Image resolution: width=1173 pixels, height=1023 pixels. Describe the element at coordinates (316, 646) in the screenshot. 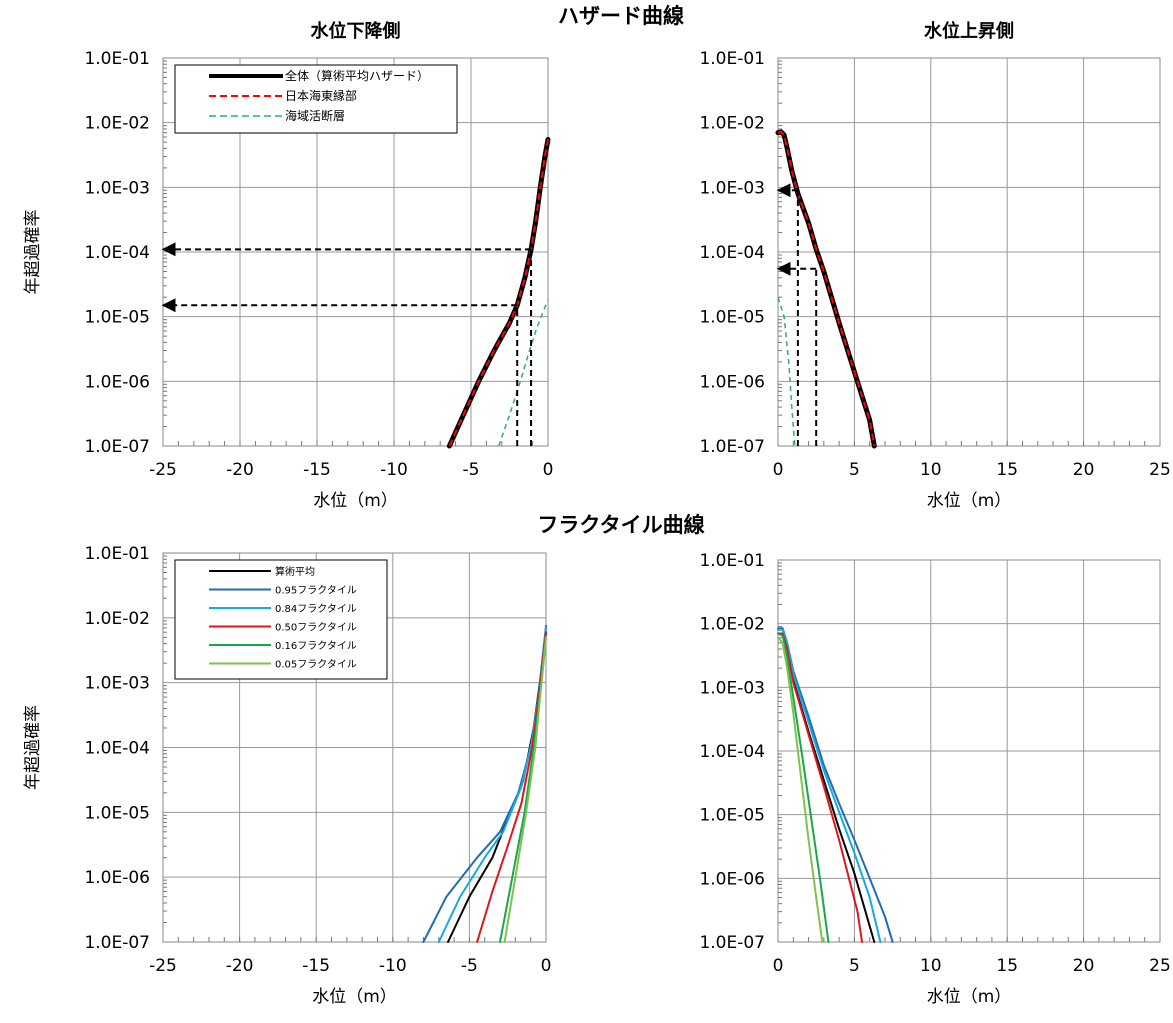

I see `legend-label-4: 0.16フラクタイル` at that location.